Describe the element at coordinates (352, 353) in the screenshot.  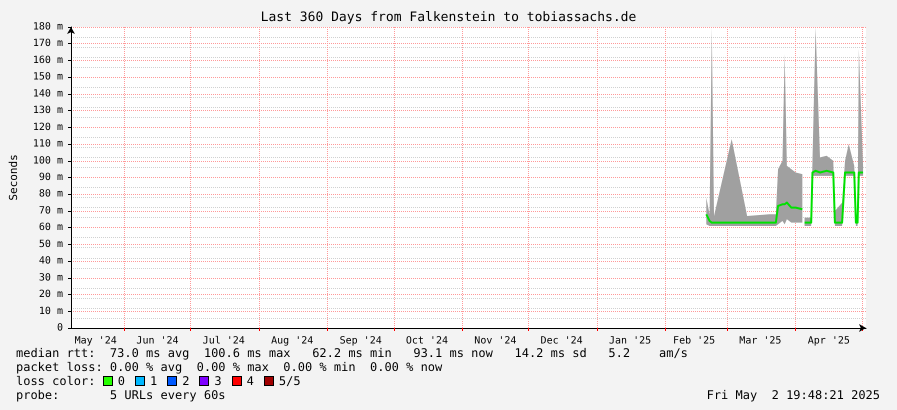
I see `text: median rtt: 73.0 ms avg 100.6 ms max 62.2 ms min 93.1 ms now 14.2 ms sd 5.2 am/s` at that location.